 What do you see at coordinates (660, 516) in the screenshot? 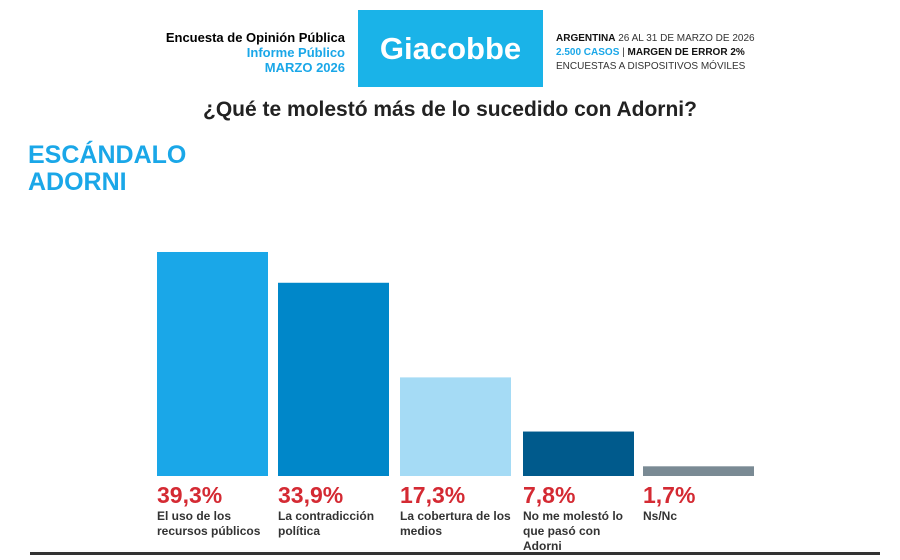
I see `category-label: Ns/Nc` at bounding box center [660, 516].